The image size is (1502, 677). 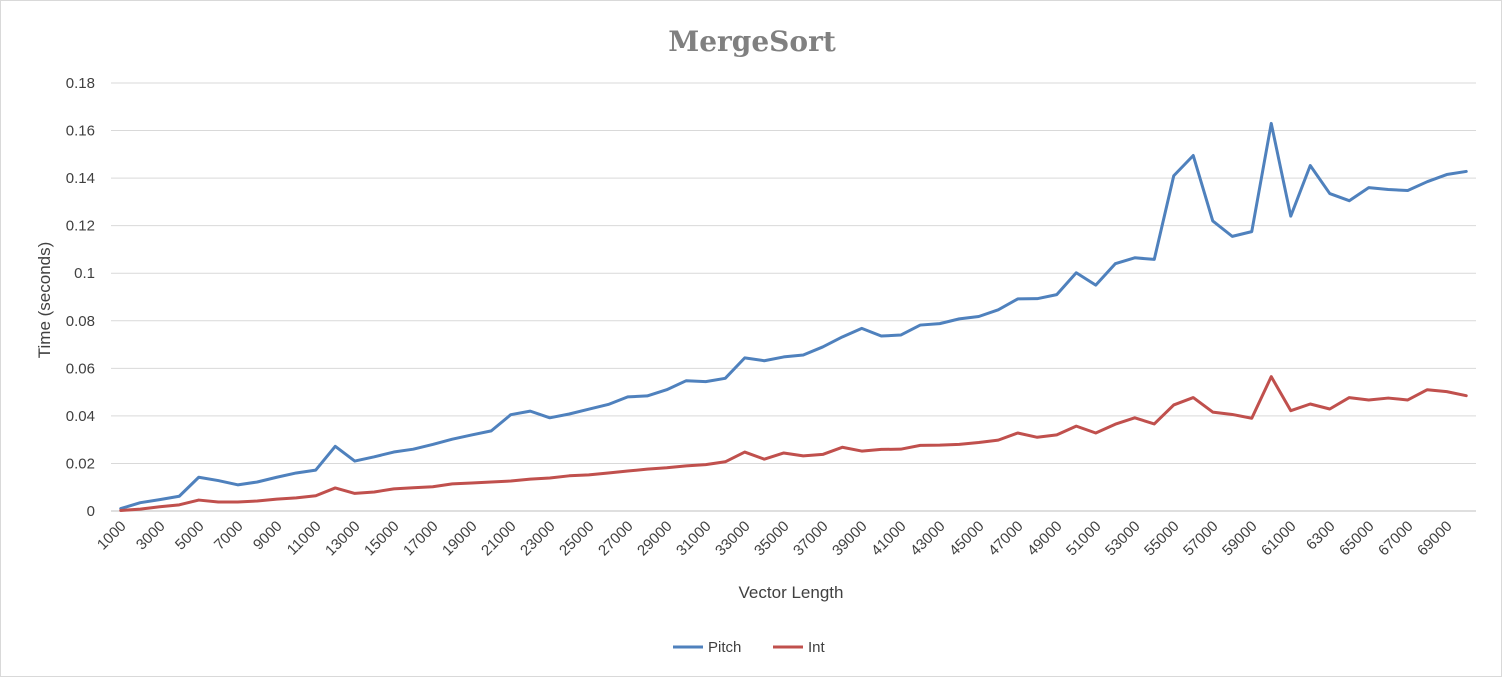 What do you see at coordinates (80, 226) in the screenshot?
I see `y-tick-label: 0.12` at bounding box center [80, 226].